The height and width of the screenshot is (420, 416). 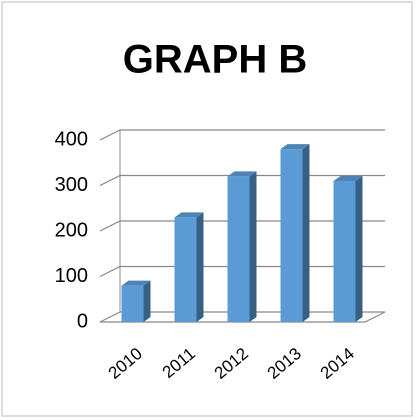 What do you see at coordinates (71, 139) in the screenshot?
I see `y-tick-label: 400` at bounding box center [71, 139].